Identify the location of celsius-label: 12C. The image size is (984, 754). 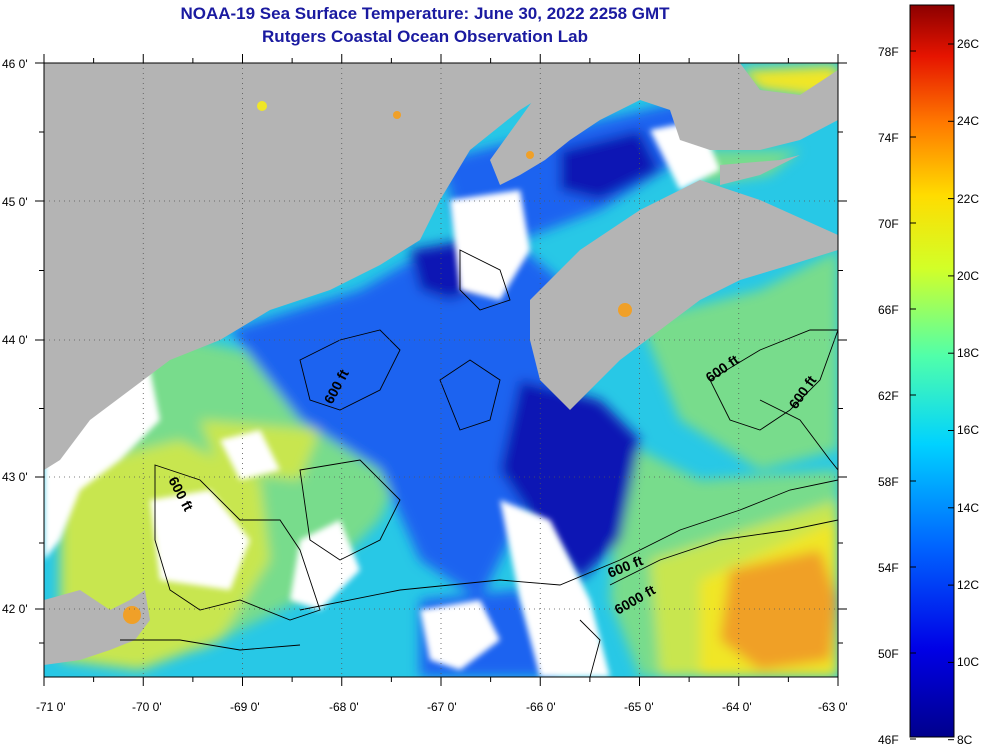
(968, 585).